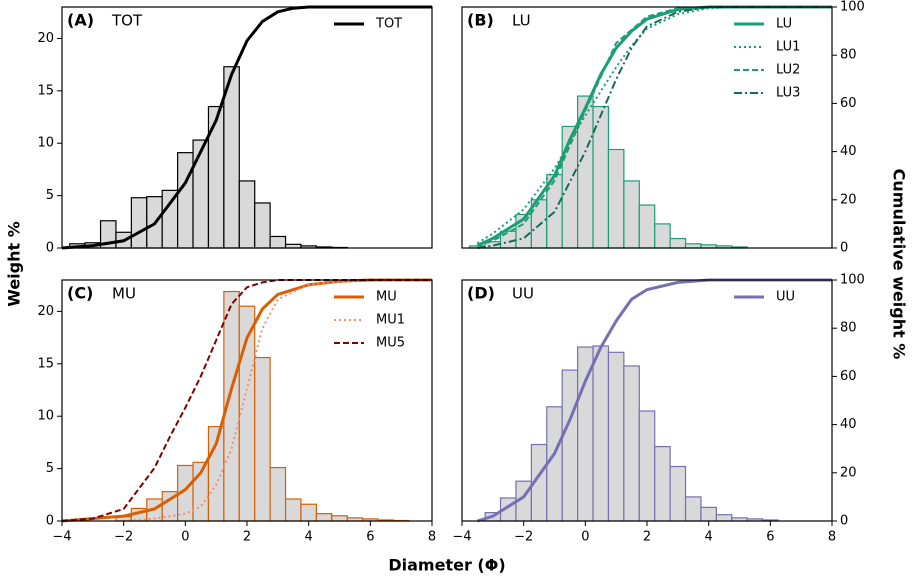 Image resolution: width=913 pixels, height=578 pixels. What do you see at coordinates (480, 20) in the screenshot?
I see `panel-label: (B)` at bounding box center [480, 20].